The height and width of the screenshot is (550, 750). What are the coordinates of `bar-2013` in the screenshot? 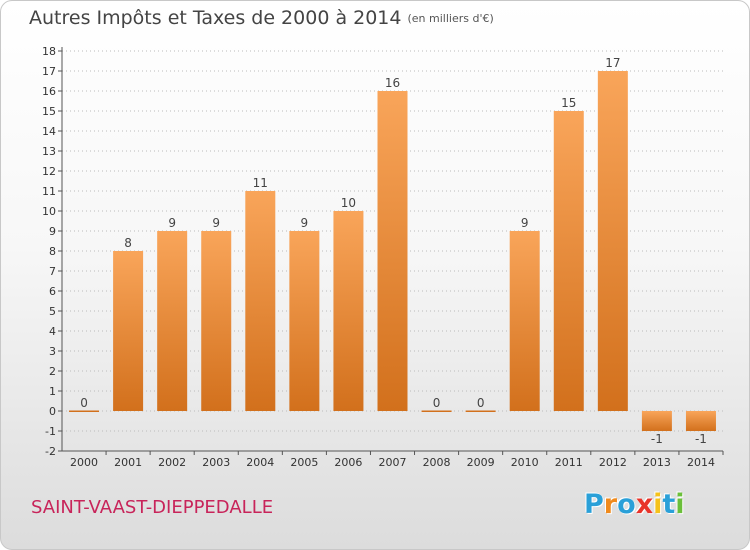 It's located at (656, 421).